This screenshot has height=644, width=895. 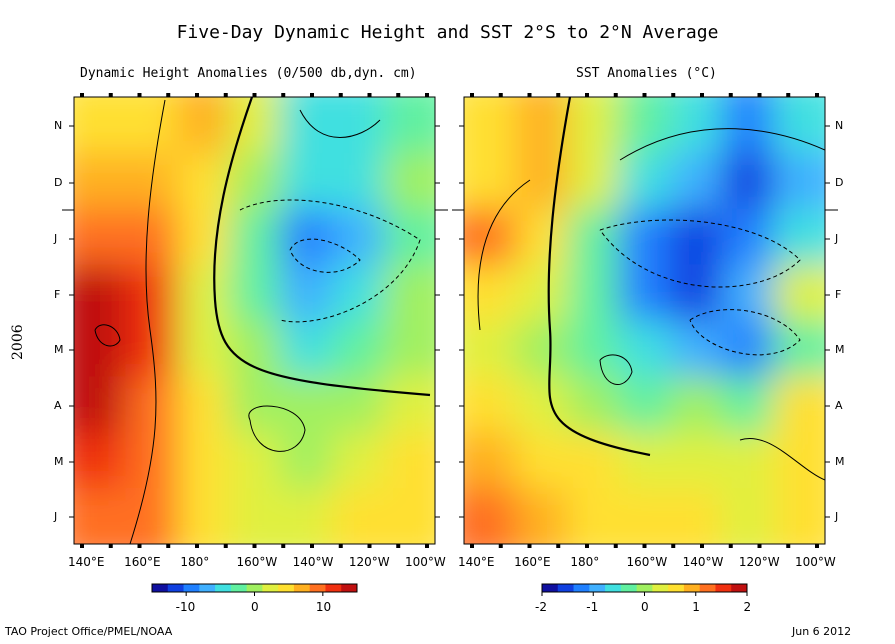 I want to click on colorbar-tick-label: -2, so click(x=541, y=607).